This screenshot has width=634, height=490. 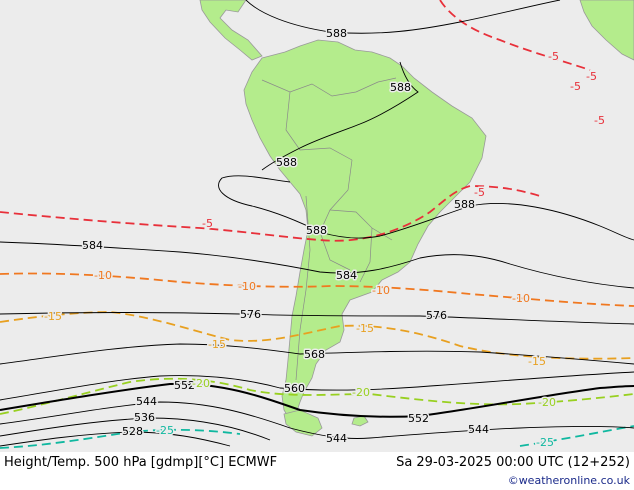 What do you see at coordinates (515, 35) in the screenshot?
I see `temp-contour-minus5-north` at bounding box center [515, 35].